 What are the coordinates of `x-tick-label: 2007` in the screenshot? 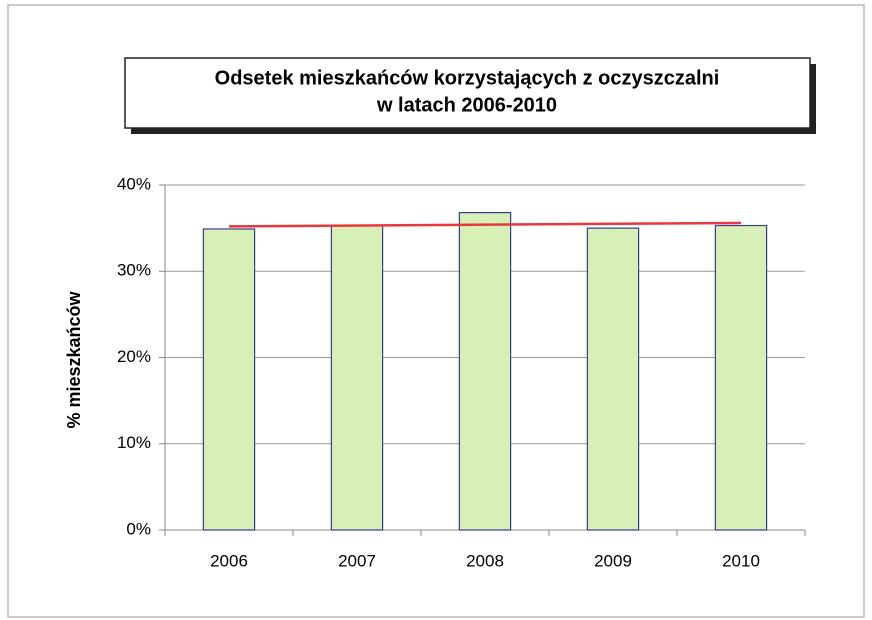 It's located at (357, 560).